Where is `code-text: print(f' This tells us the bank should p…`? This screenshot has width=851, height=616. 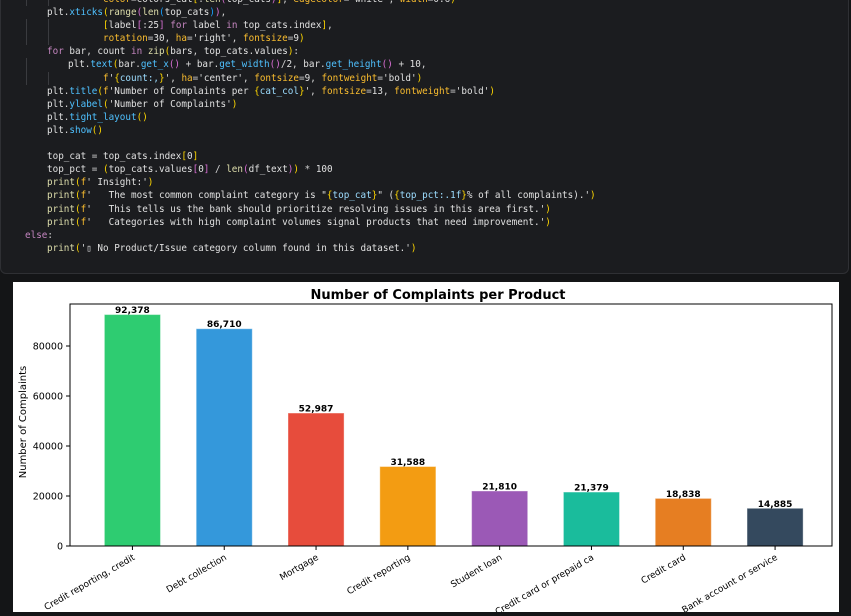
code-text: print(f' This tells us the bank should p… is located at coordinates (299, 209).